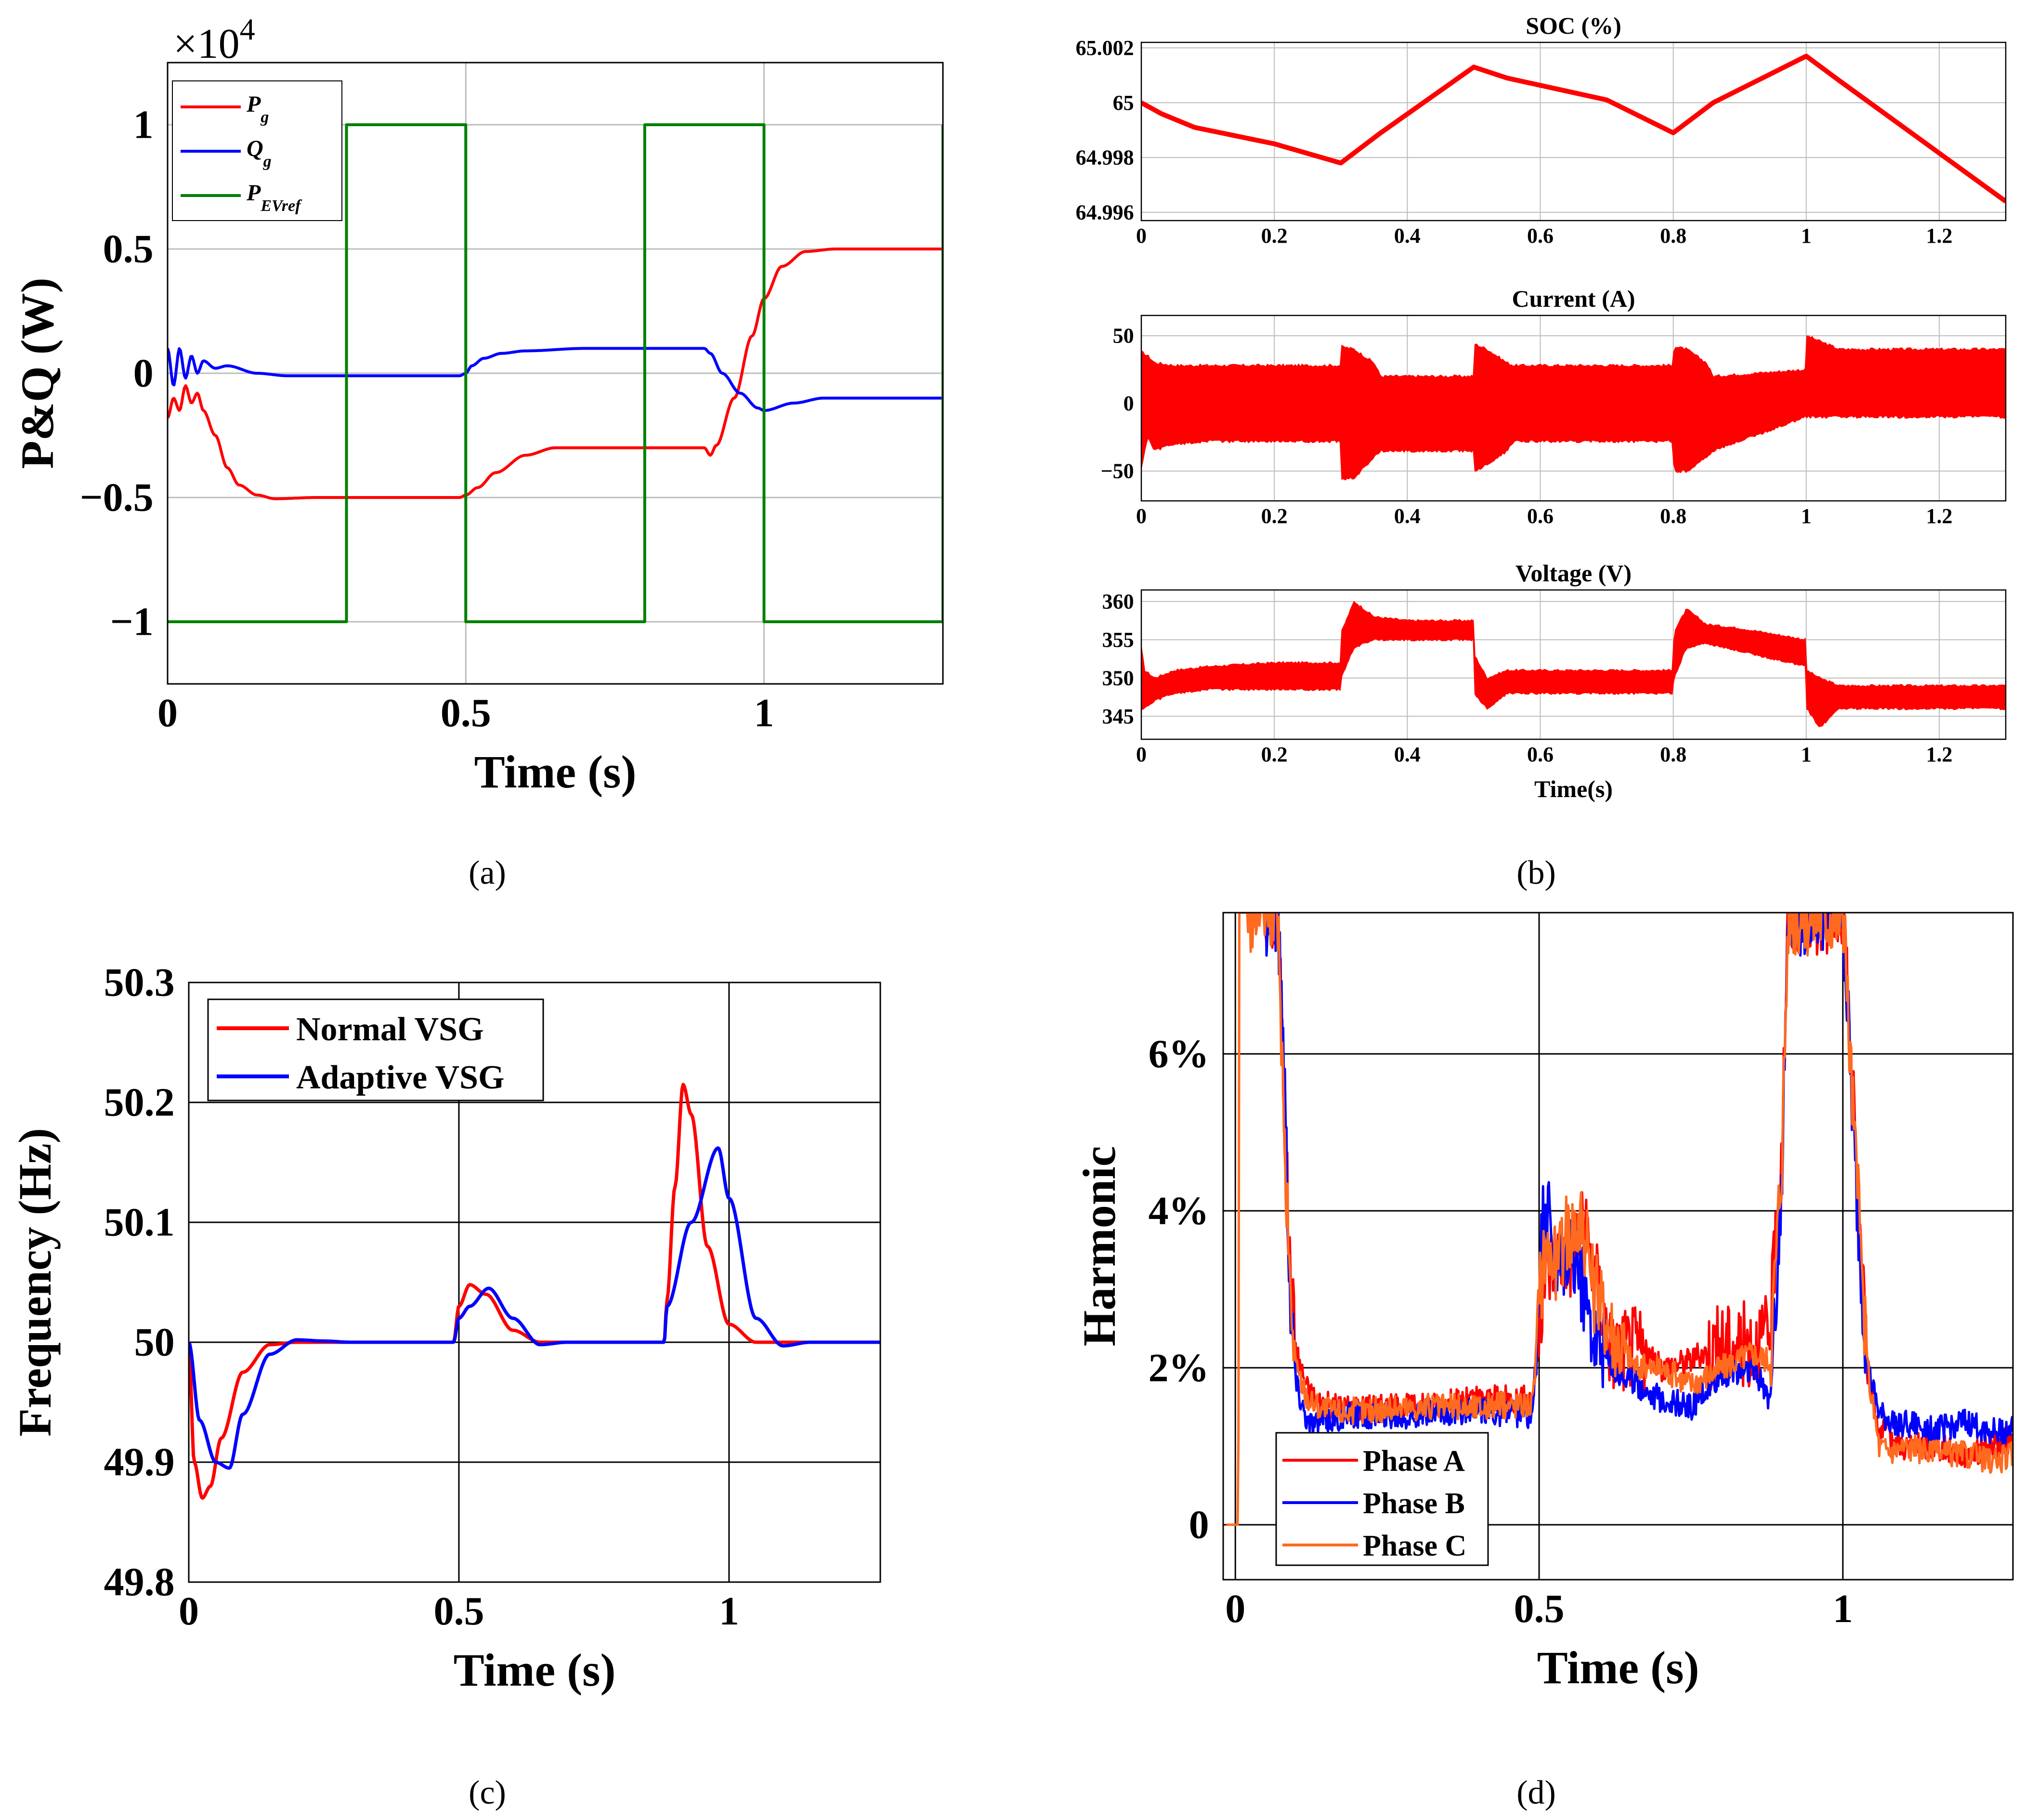  What do you see at coordinates (1573, 26) in the screenshot?
I see `chart-title: SOC (%)` at bounding box center [1573, 26].